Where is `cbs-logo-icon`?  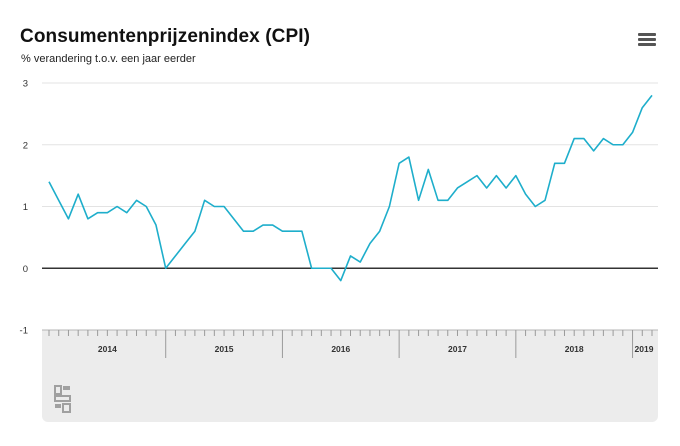
cbs-logo-icon is located at coordinates (62, 399).